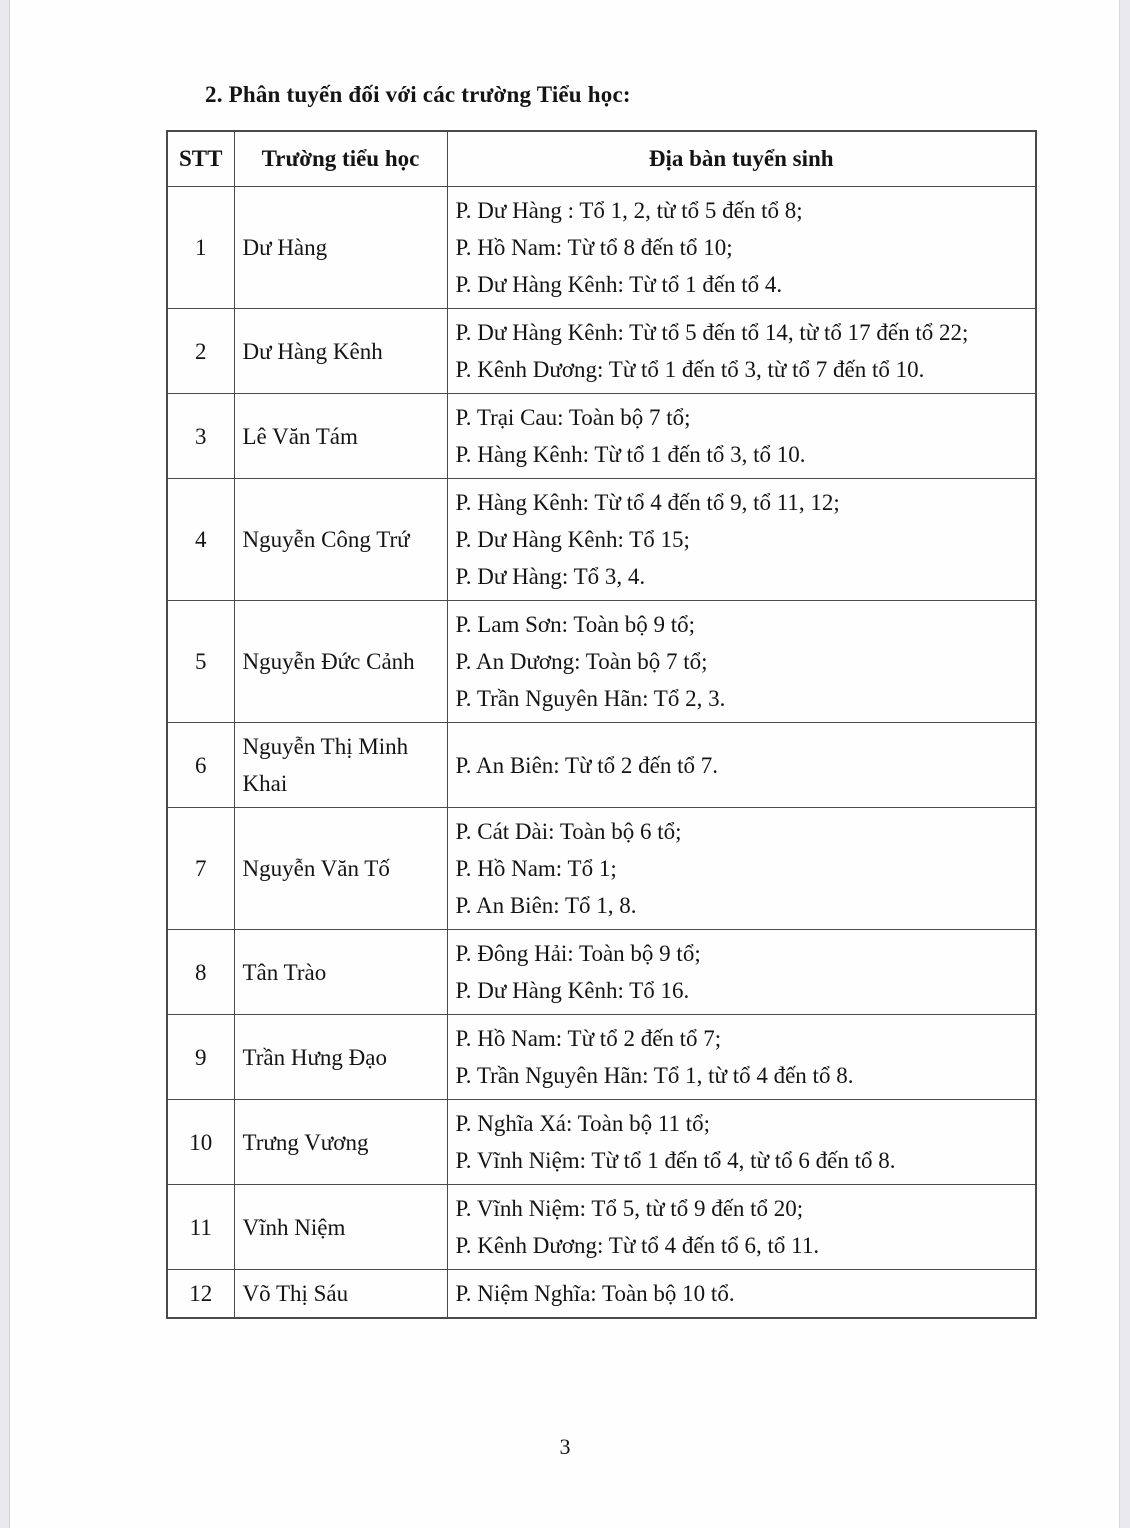  Describe the element at coordinates (536, 868) in the screenshot. I see `enrollment-area-line: P. Hồ Nam: Tổ 1;` at that location.